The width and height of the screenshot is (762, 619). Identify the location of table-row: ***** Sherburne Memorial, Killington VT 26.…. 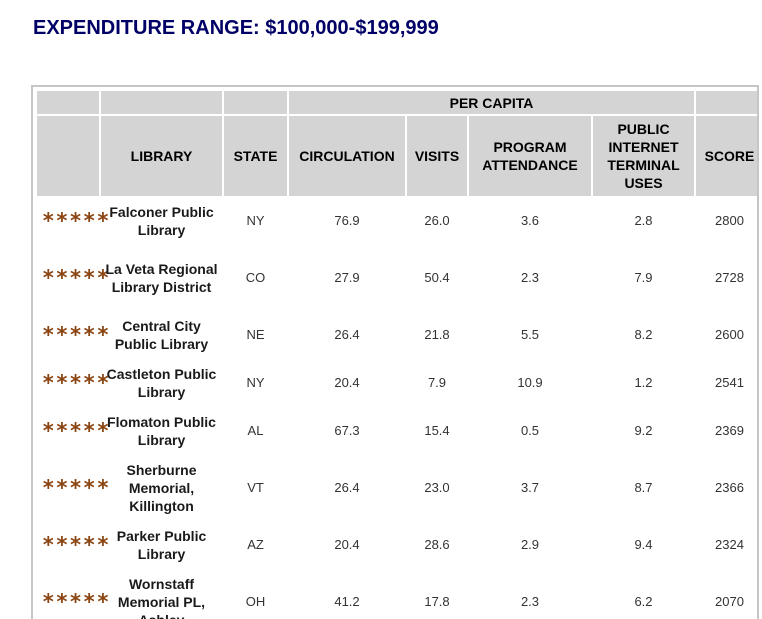
(397, 488).